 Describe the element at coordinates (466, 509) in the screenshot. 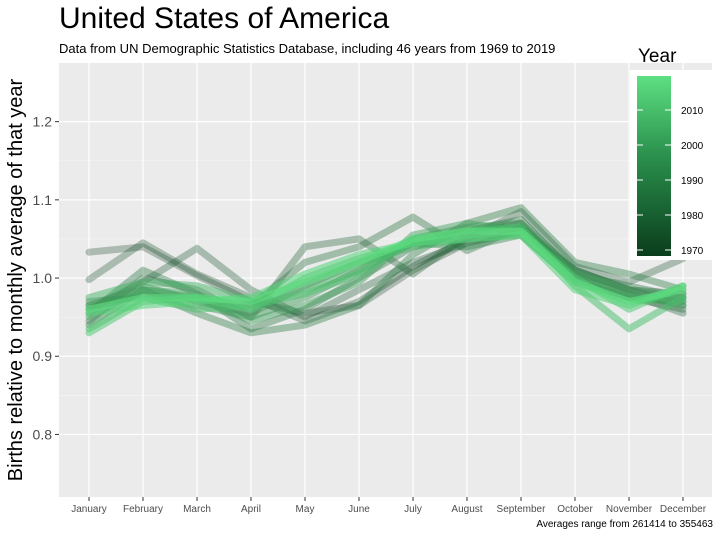

I see `x-tick-label: August` at that location.